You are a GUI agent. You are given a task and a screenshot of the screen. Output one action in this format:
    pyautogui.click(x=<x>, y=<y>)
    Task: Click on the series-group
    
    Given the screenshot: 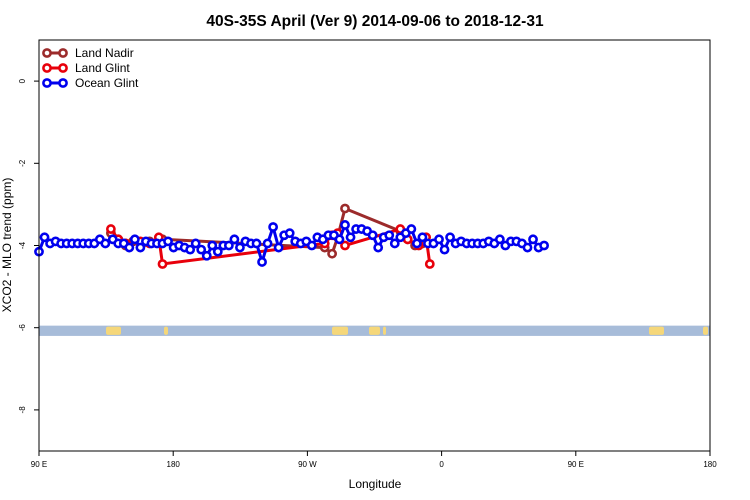 What is the action you would take?
    pyautogui.click(x=291, y=236)
    